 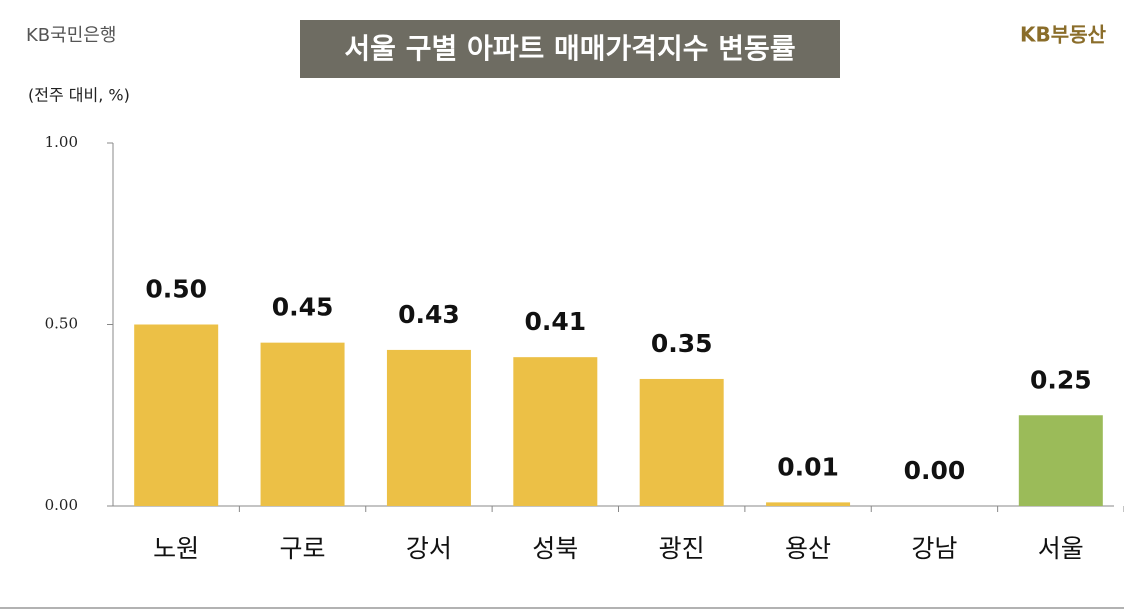 I want to click on value-label: 0.00, so click(x=935, y=470).